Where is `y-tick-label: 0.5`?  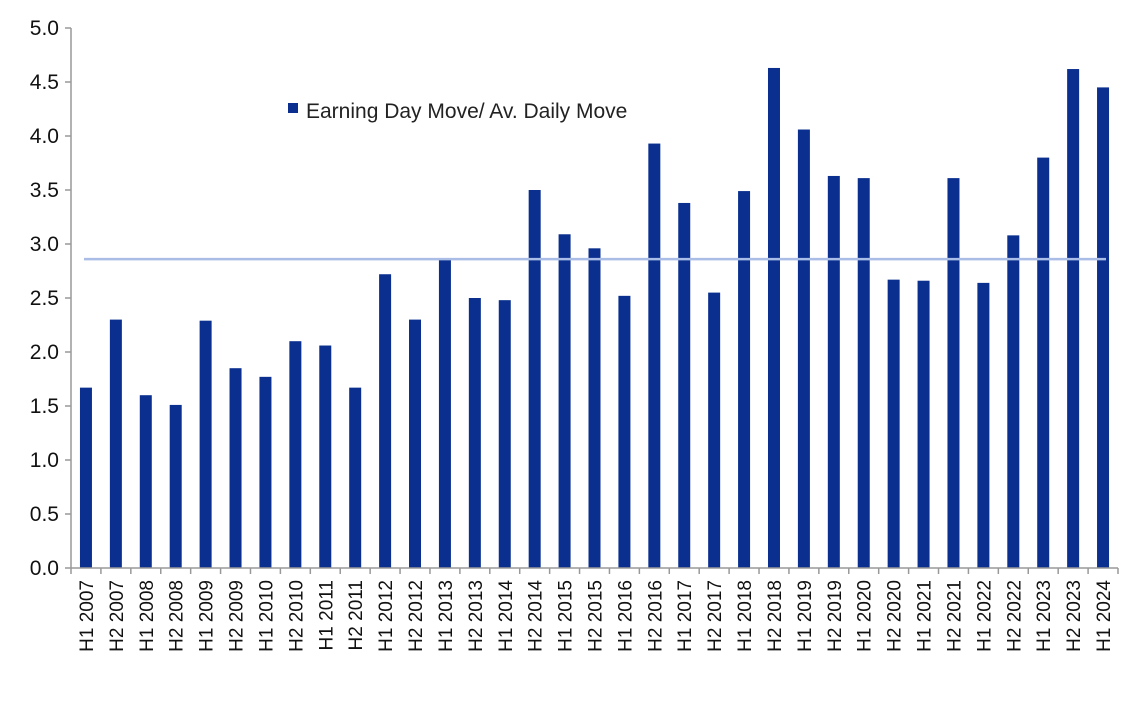
y-tick-label: 0.5 is located at coordinates (44, 514).